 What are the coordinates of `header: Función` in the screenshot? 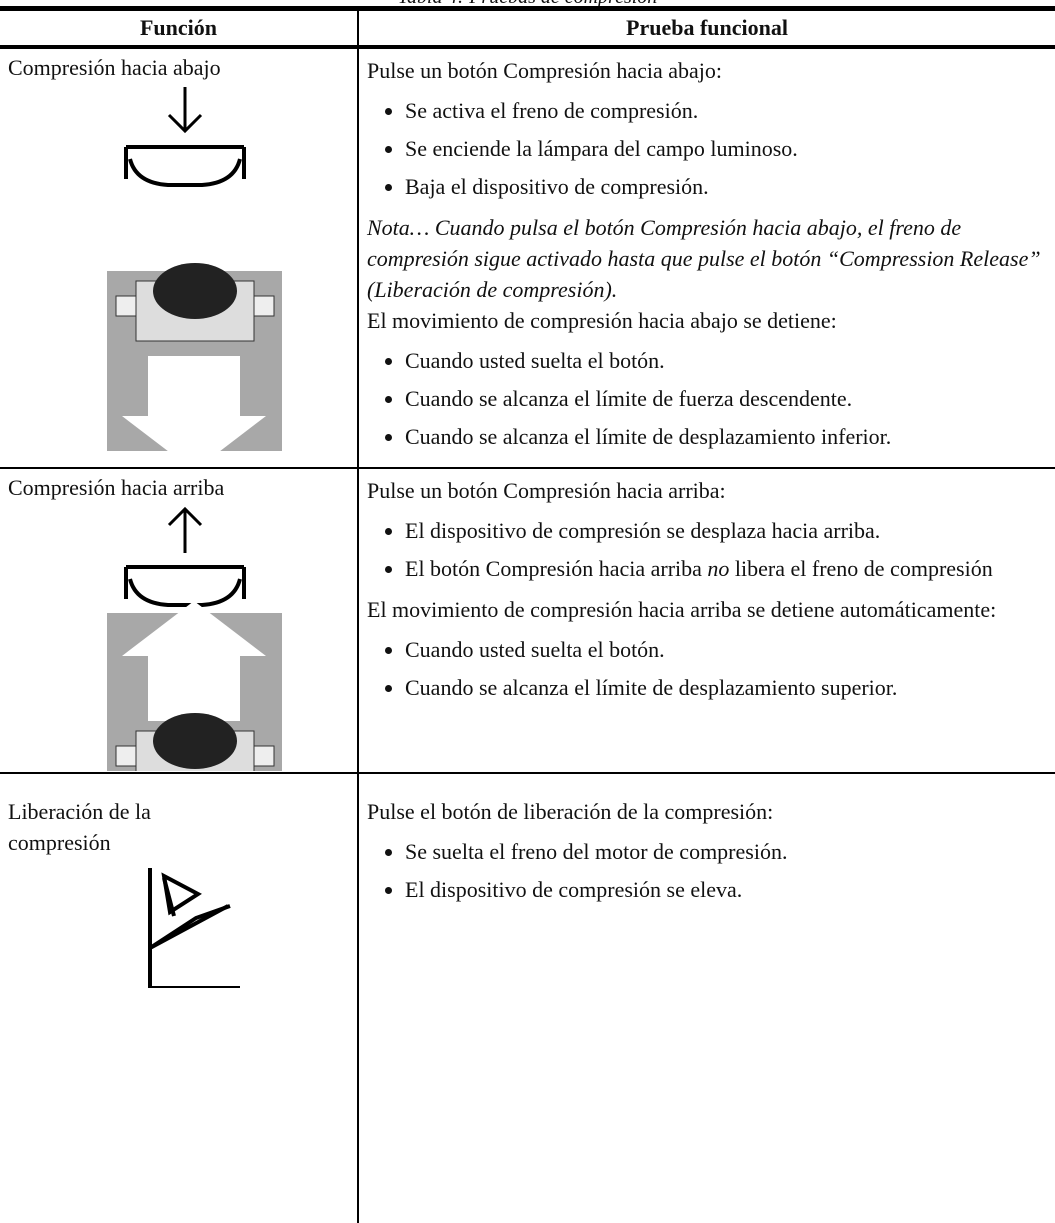 It's located at (179, 28).